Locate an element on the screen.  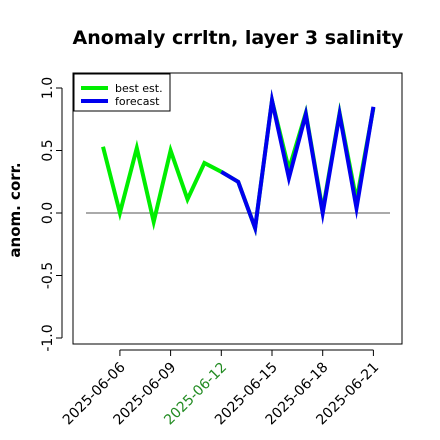
y-axis: -1.0 -0.5 0.0 0.5 1.0 is located at coordinates (51, 214).